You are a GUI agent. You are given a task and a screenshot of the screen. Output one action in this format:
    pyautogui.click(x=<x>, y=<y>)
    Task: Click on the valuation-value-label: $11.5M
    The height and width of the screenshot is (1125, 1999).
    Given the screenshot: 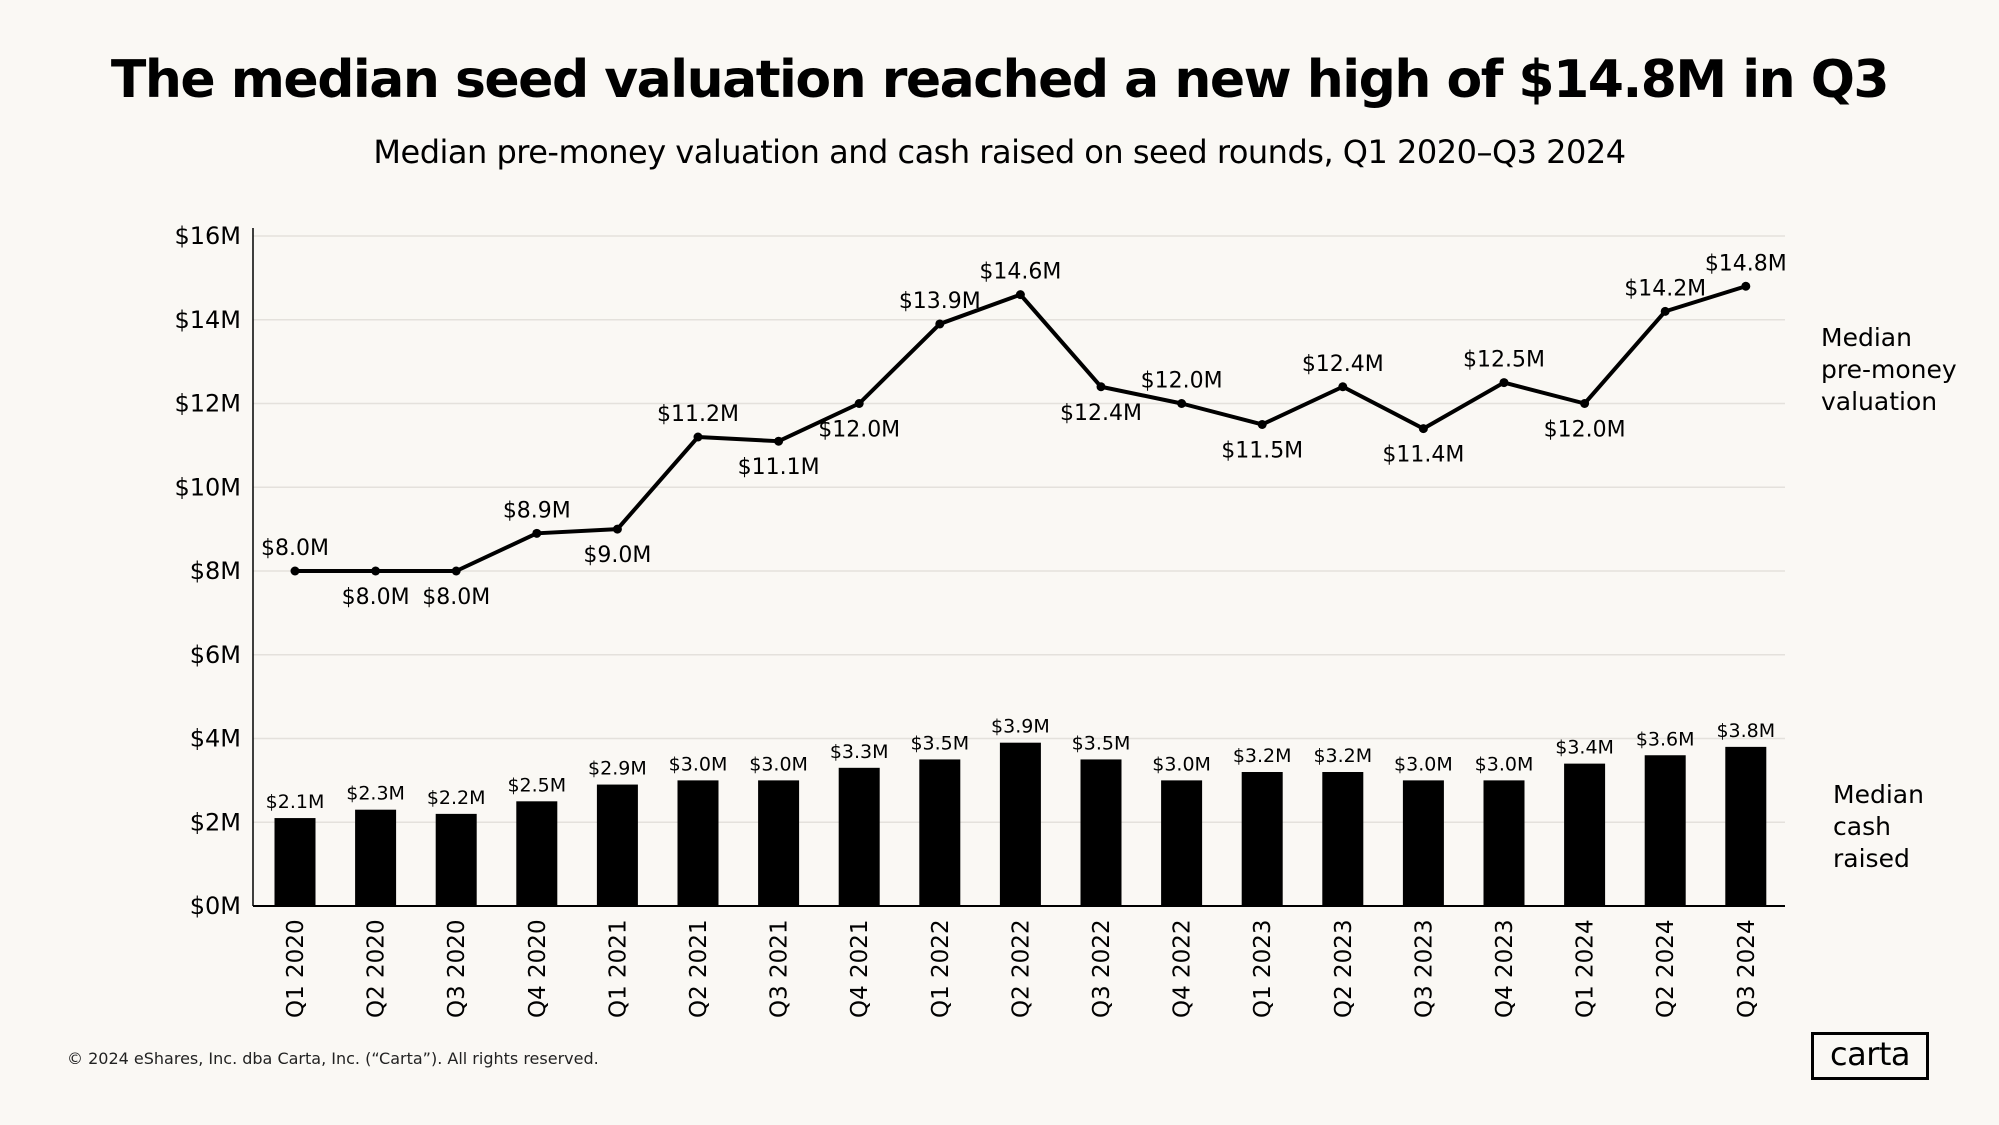 What is the action you would take?
    pyautogui.click(x=1262, y=450)
    